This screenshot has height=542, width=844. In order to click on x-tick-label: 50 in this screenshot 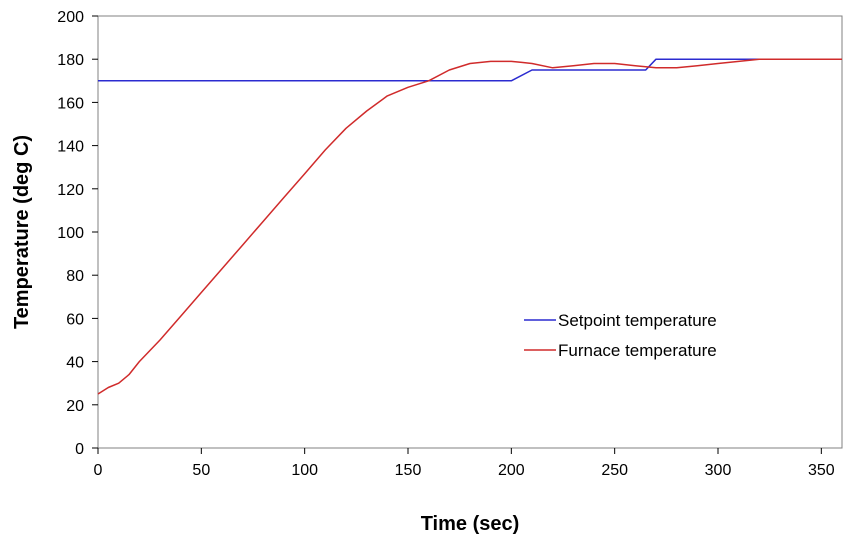, I will do `click(201, 470)`.